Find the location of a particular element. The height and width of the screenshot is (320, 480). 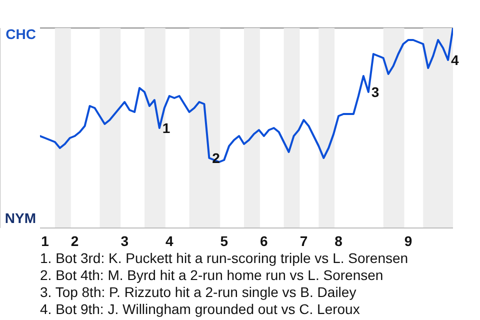

x-tick-label: 4 is located at coordinates (169, 240).